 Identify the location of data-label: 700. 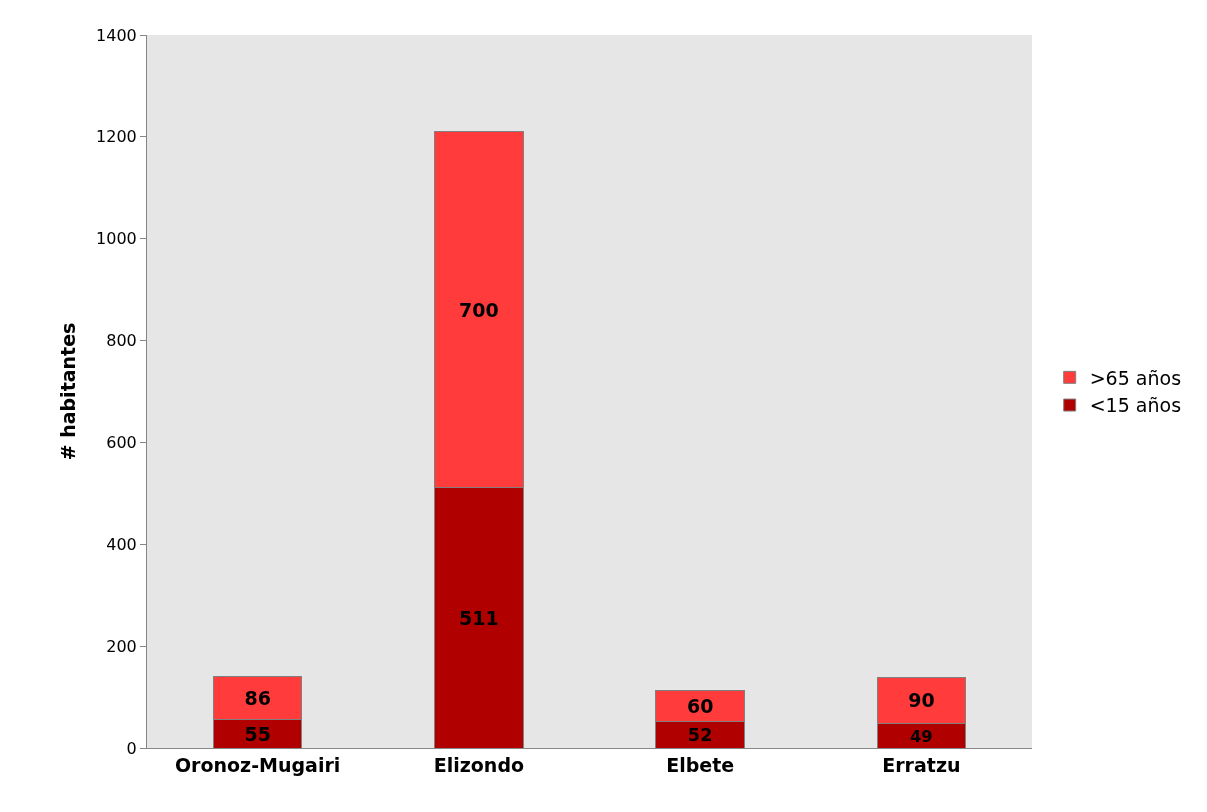
(479, 309).